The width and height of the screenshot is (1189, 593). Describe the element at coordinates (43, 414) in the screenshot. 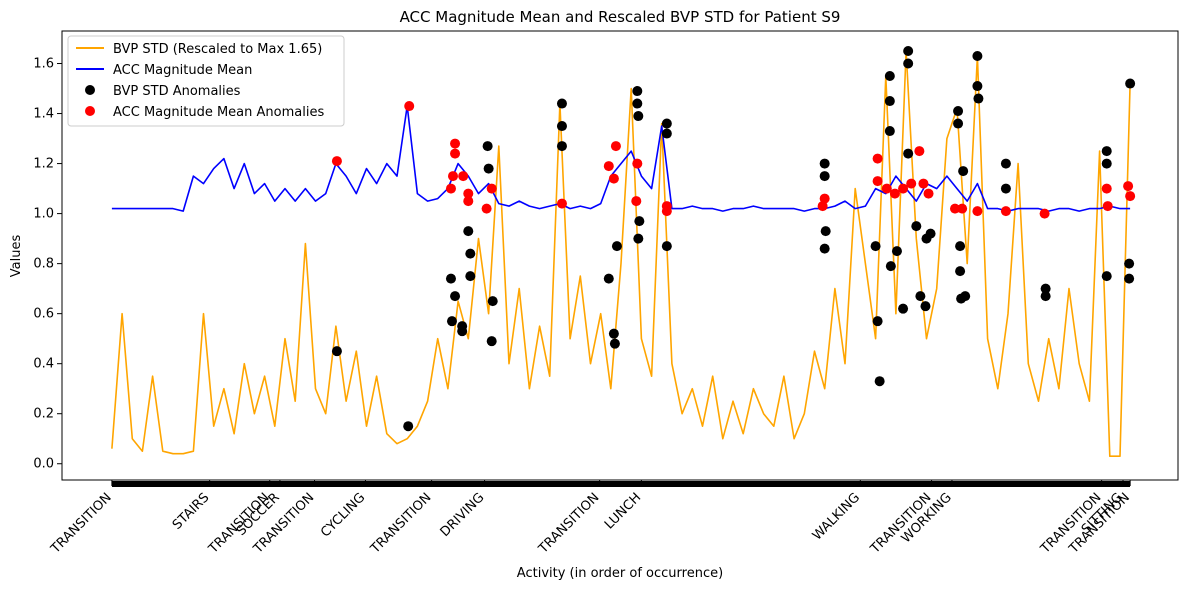

I see `y-tick-label: 0.2` at that location.